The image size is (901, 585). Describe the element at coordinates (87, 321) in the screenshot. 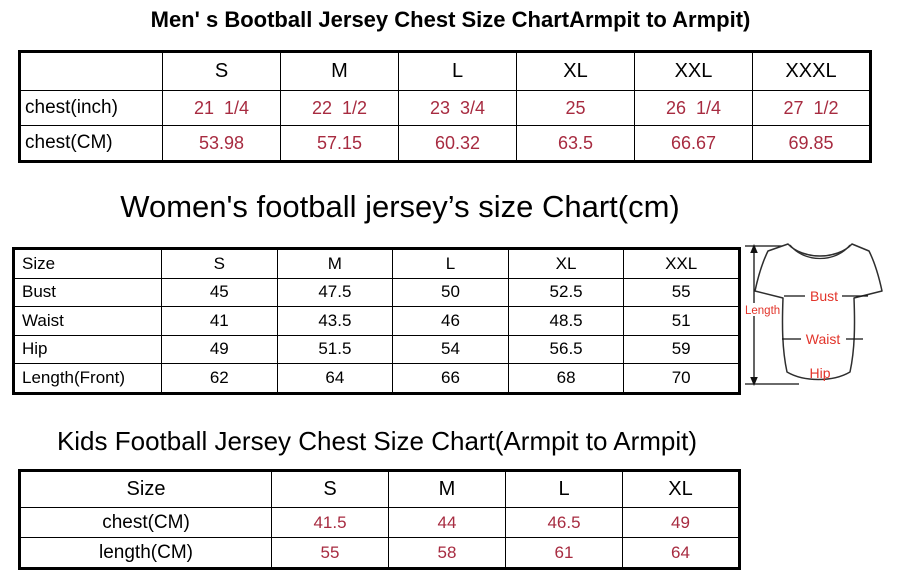

I see `row-label: Waist` at that location.